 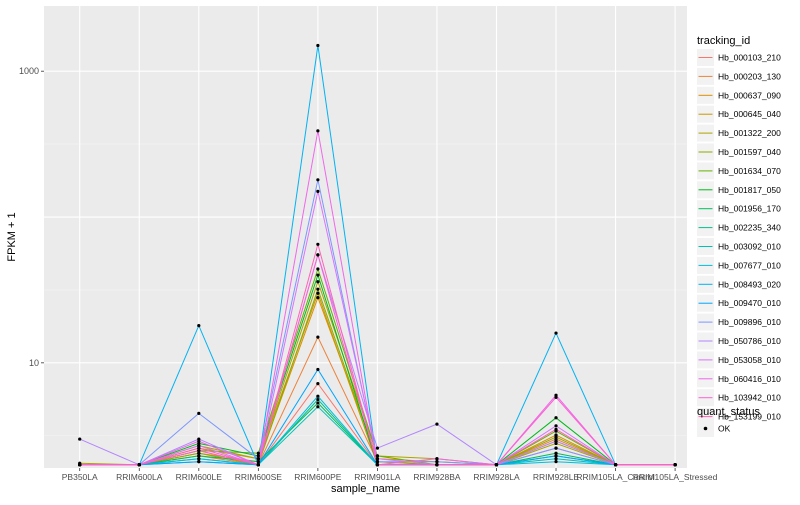 What do you see at coordinates (318, 477) in the screenshot?
I see `x-tick-label: RRIM600PE` at bounding box center [318, 477].